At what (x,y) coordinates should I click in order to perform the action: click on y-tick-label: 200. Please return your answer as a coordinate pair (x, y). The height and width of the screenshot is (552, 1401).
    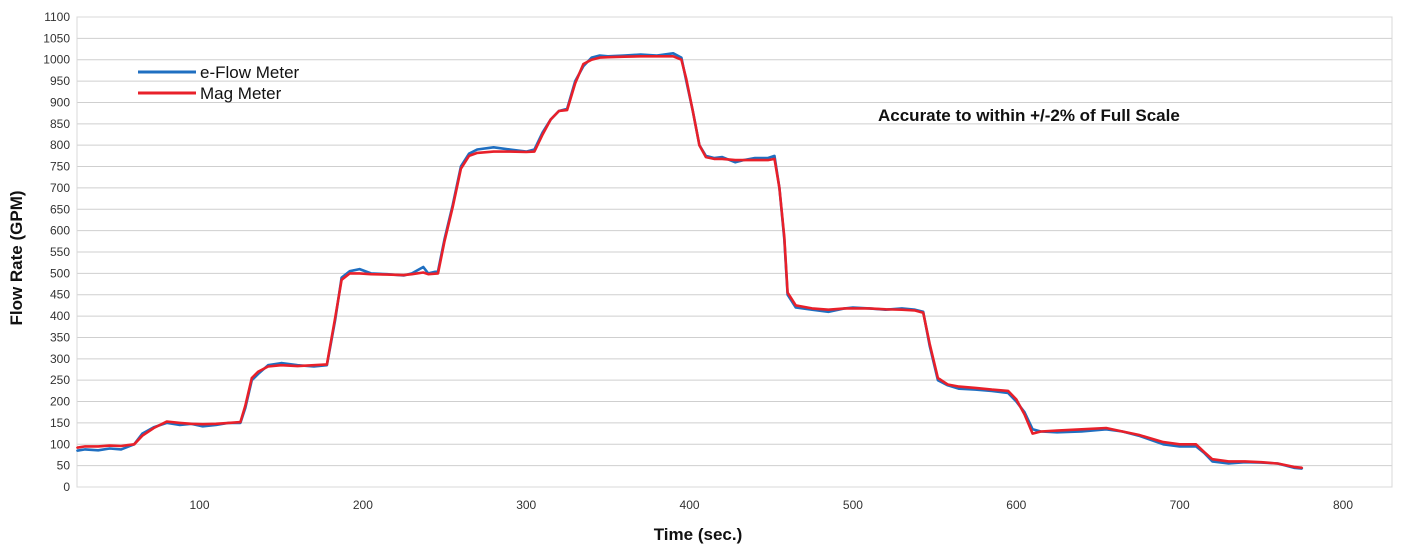
    Looking at the image, I should click on (60, 402).